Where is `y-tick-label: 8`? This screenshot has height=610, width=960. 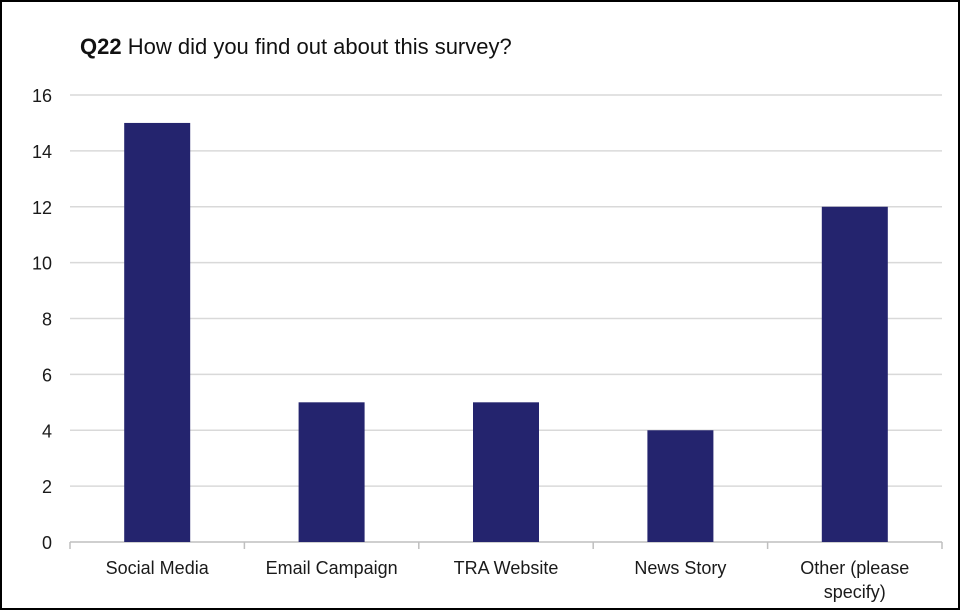
y-tick-label: 8 is located at coordinates (47, 320).